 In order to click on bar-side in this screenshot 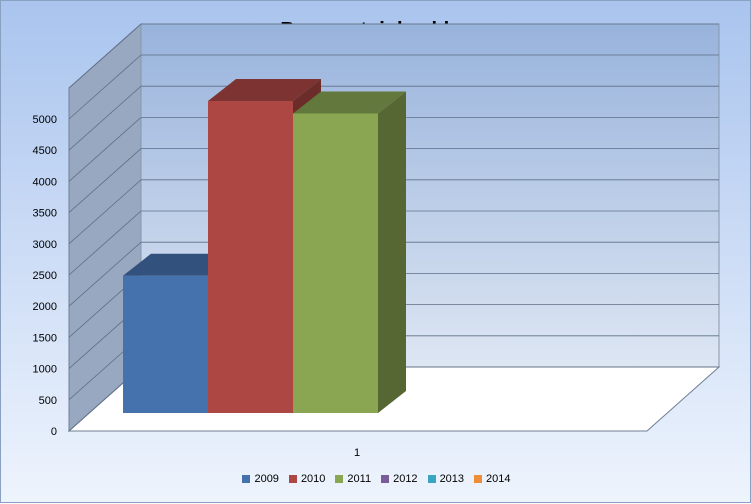, I will do `click(392, 252)`.